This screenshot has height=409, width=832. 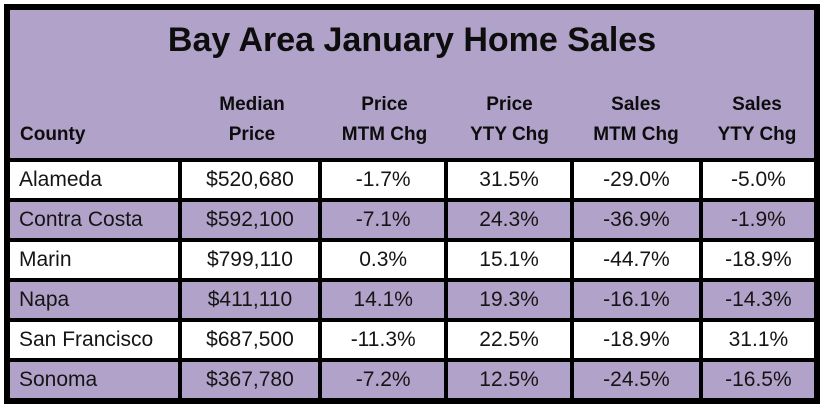 What do you see at coordinates (94, 180) in the screenshot?
I see `cell-county: Alameda` at bounding box center [94, 180].